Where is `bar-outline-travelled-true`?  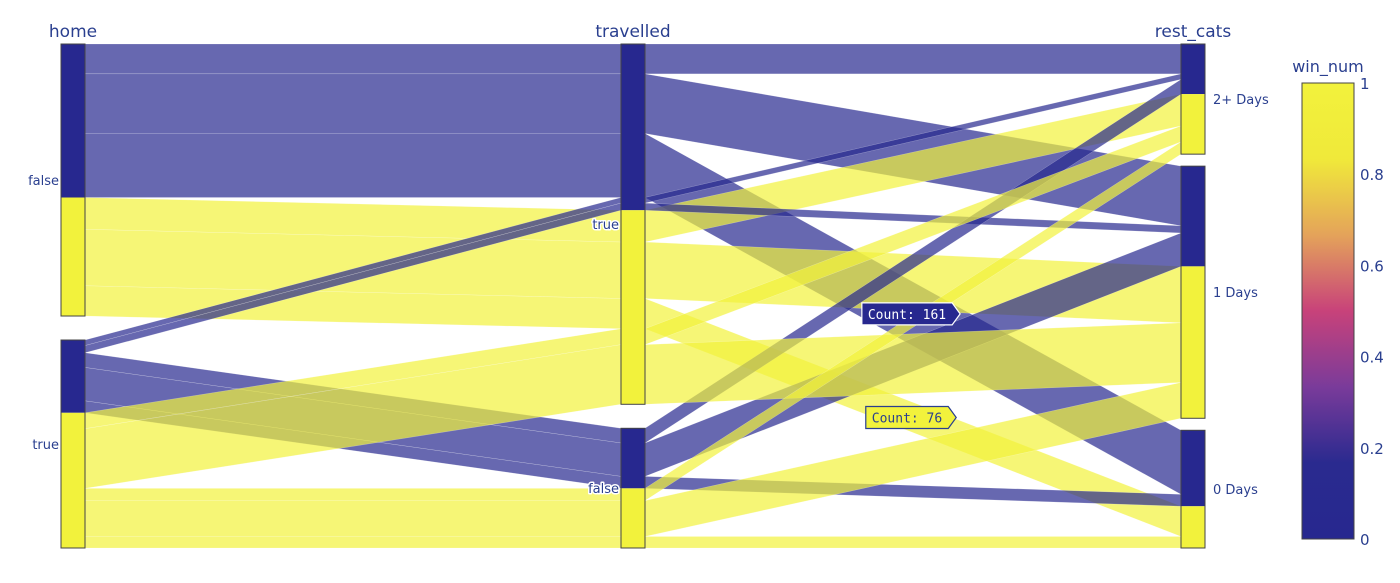 bar-outline-travelled-true is located at coordinates (633, 224).